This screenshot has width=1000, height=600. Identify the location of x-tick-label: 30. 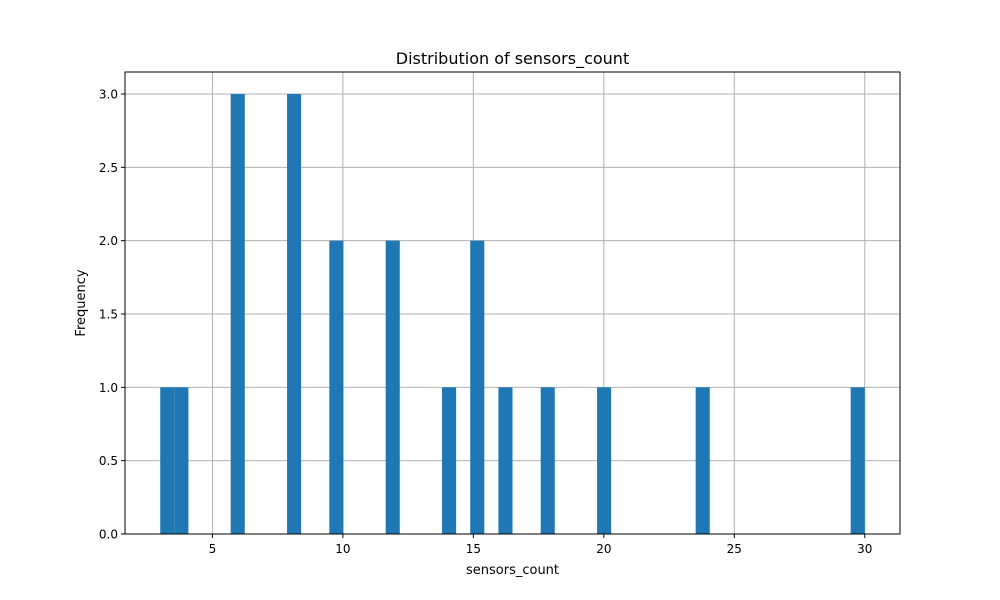
(864, 549).